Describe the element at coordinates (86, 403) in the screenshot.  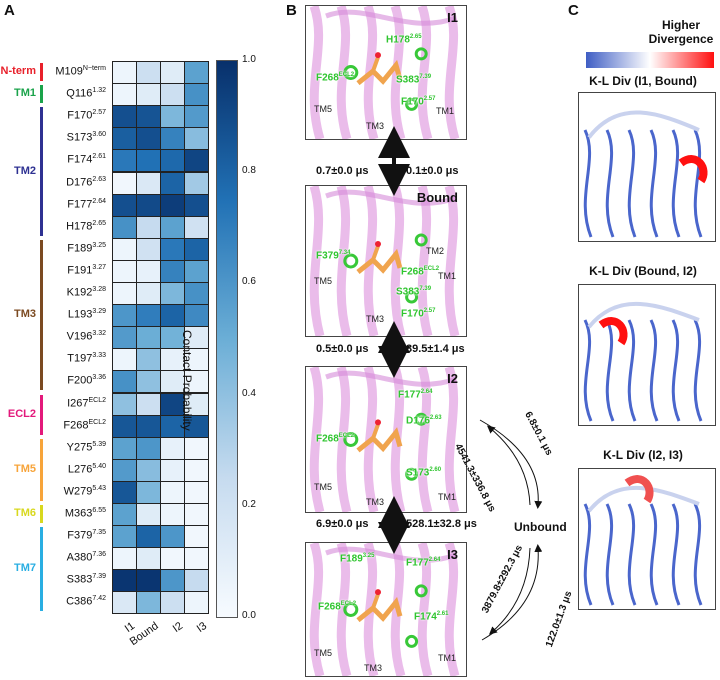
I see `residue-label: I267ECL2` at that location.